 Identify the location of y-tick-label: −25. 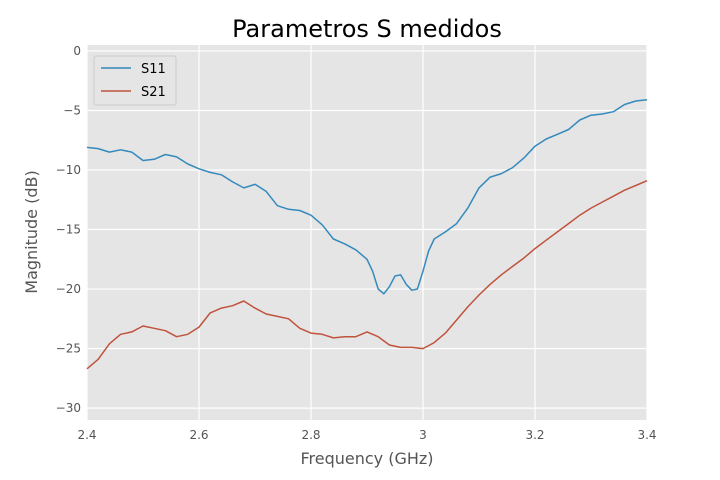
(68, 349).